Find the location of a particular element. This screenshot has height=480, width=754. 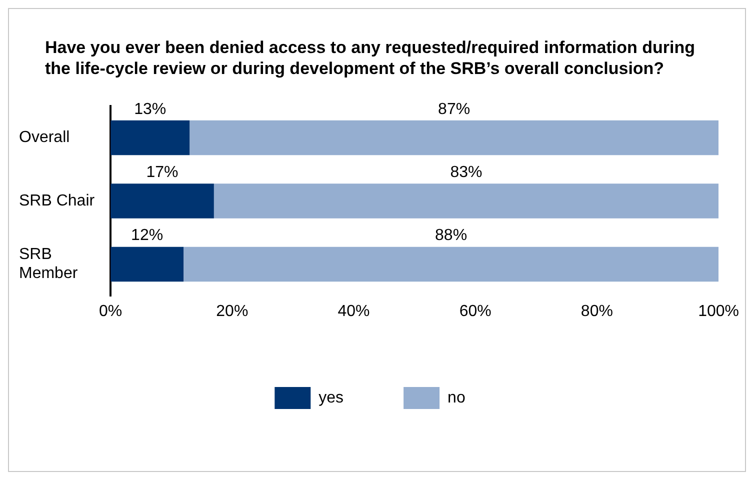

y-tick-label: SRB Member is located at coordinates (48, 264).